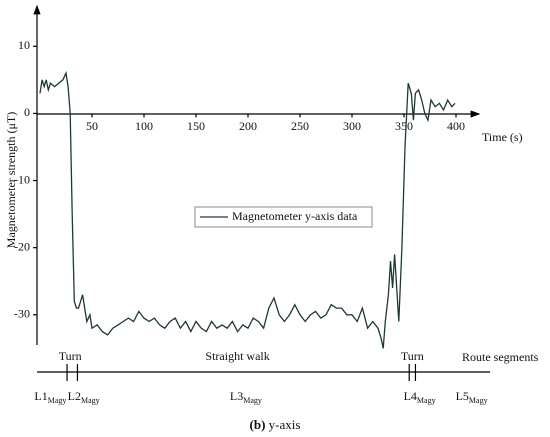  I want to click on segment-name: L3, so click(236, 396).